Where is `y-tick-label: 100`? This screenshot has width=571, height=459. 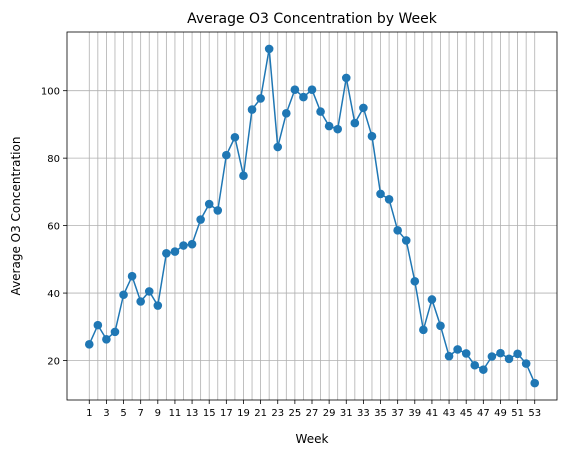 y-tick-label: 100 is located at coordinates (50, 92).